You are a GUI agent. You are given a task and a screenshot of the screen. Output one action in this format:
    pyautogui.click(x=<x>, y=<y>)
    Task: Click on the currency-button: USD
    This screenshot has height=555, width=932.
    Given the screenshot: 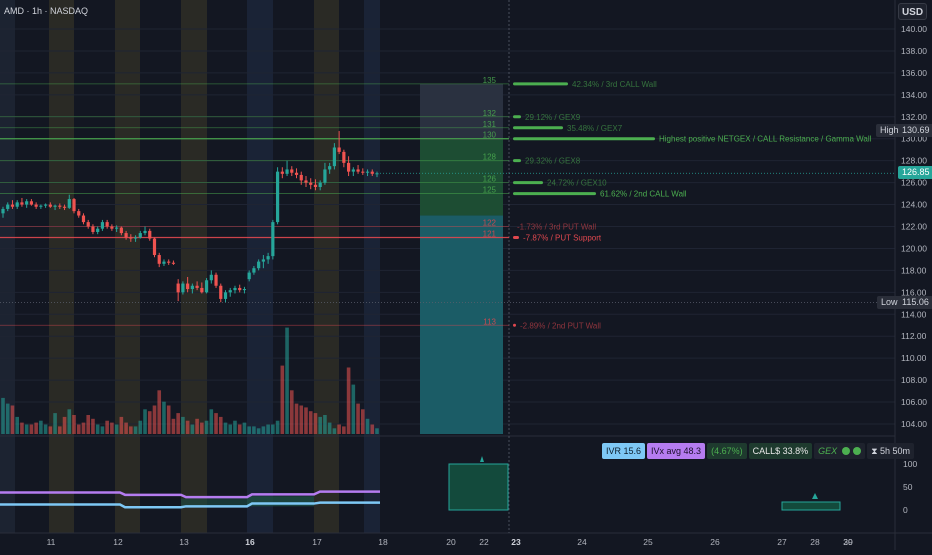 What is the action you would take?
    pyautogui.click(x=912, y=11)
    